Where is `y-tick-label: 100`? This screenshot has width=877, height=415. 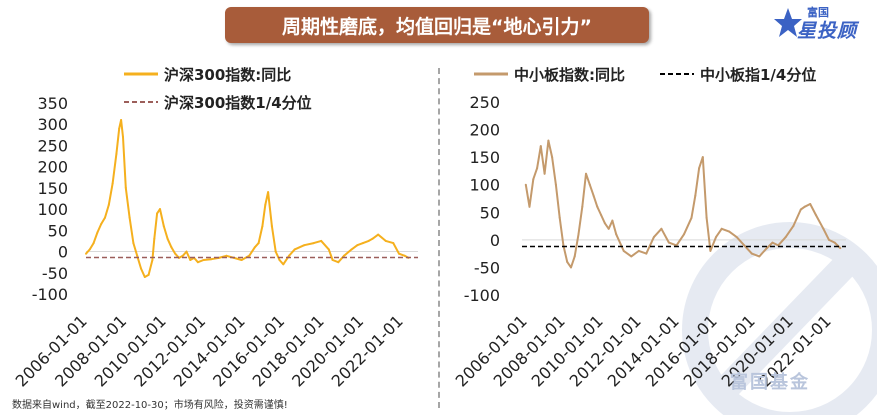 y-tick-label: 100 is located at coordinates (52, 209).